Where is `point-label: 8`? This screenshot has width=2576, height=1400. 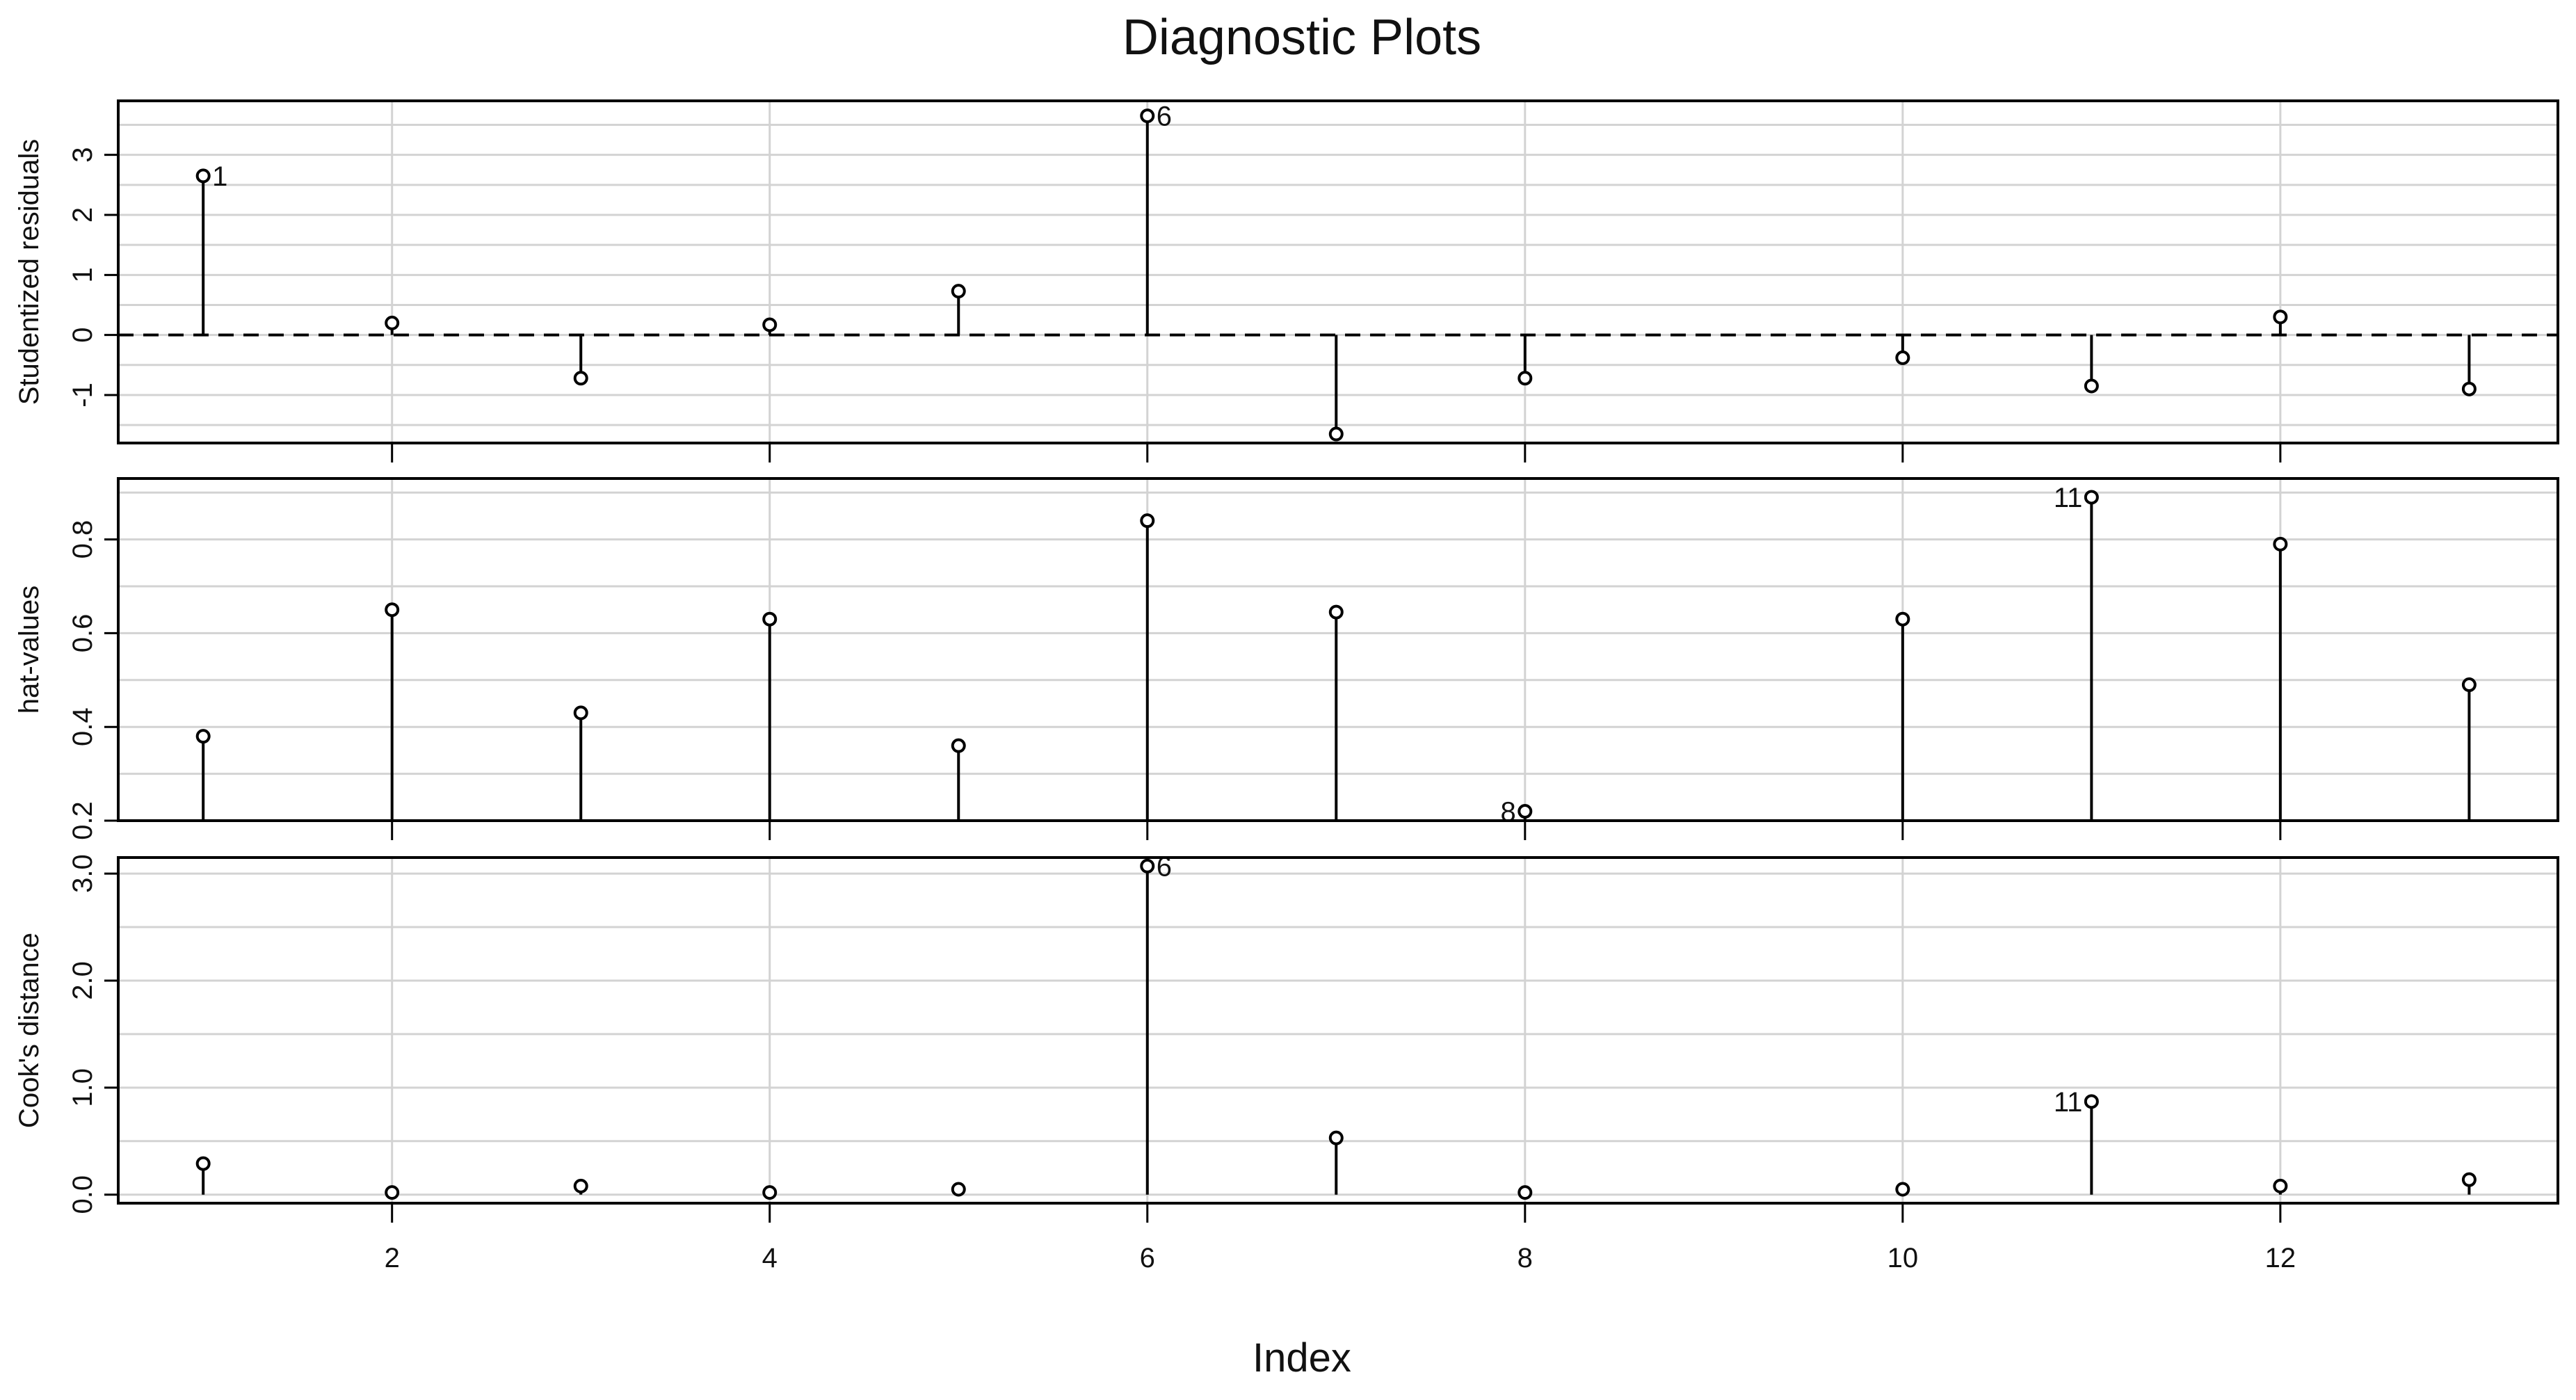
point-label: 8 is located at coordinates (1508, 812).